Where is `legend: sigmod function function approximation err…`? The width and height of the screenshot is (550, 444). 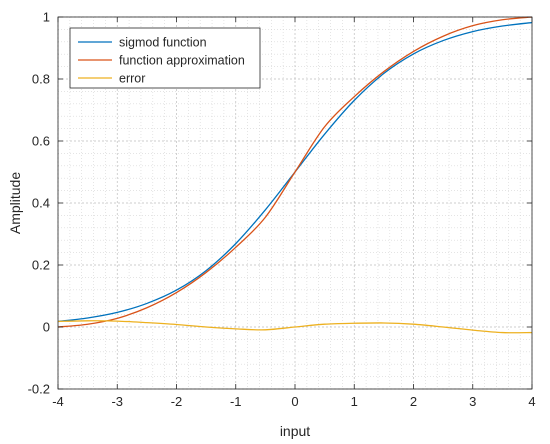
legend: sigmod function function approximation err… is located at coordinates (165, 58).